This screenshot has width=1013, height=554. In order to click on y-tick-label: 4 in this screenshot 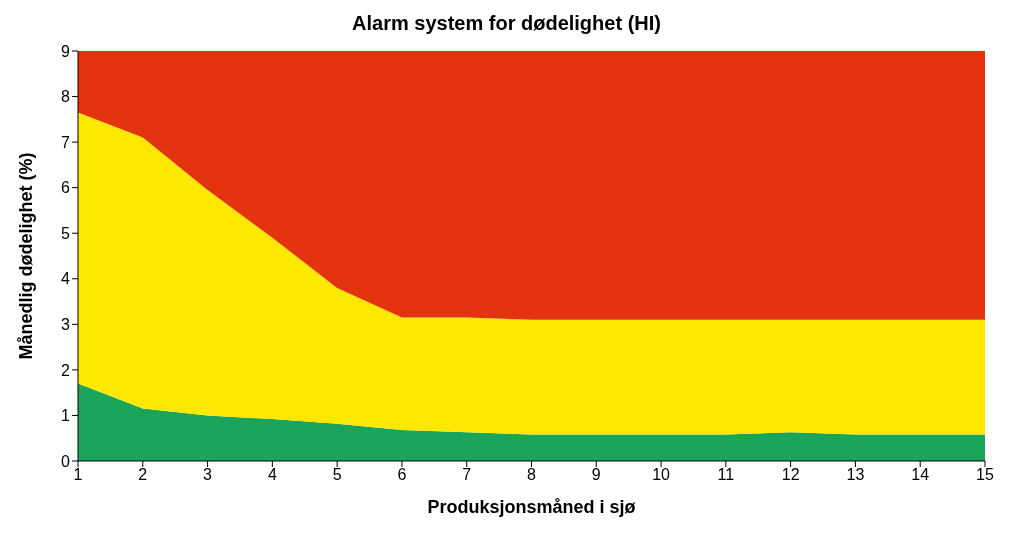, I will do `click(66, 279)`.